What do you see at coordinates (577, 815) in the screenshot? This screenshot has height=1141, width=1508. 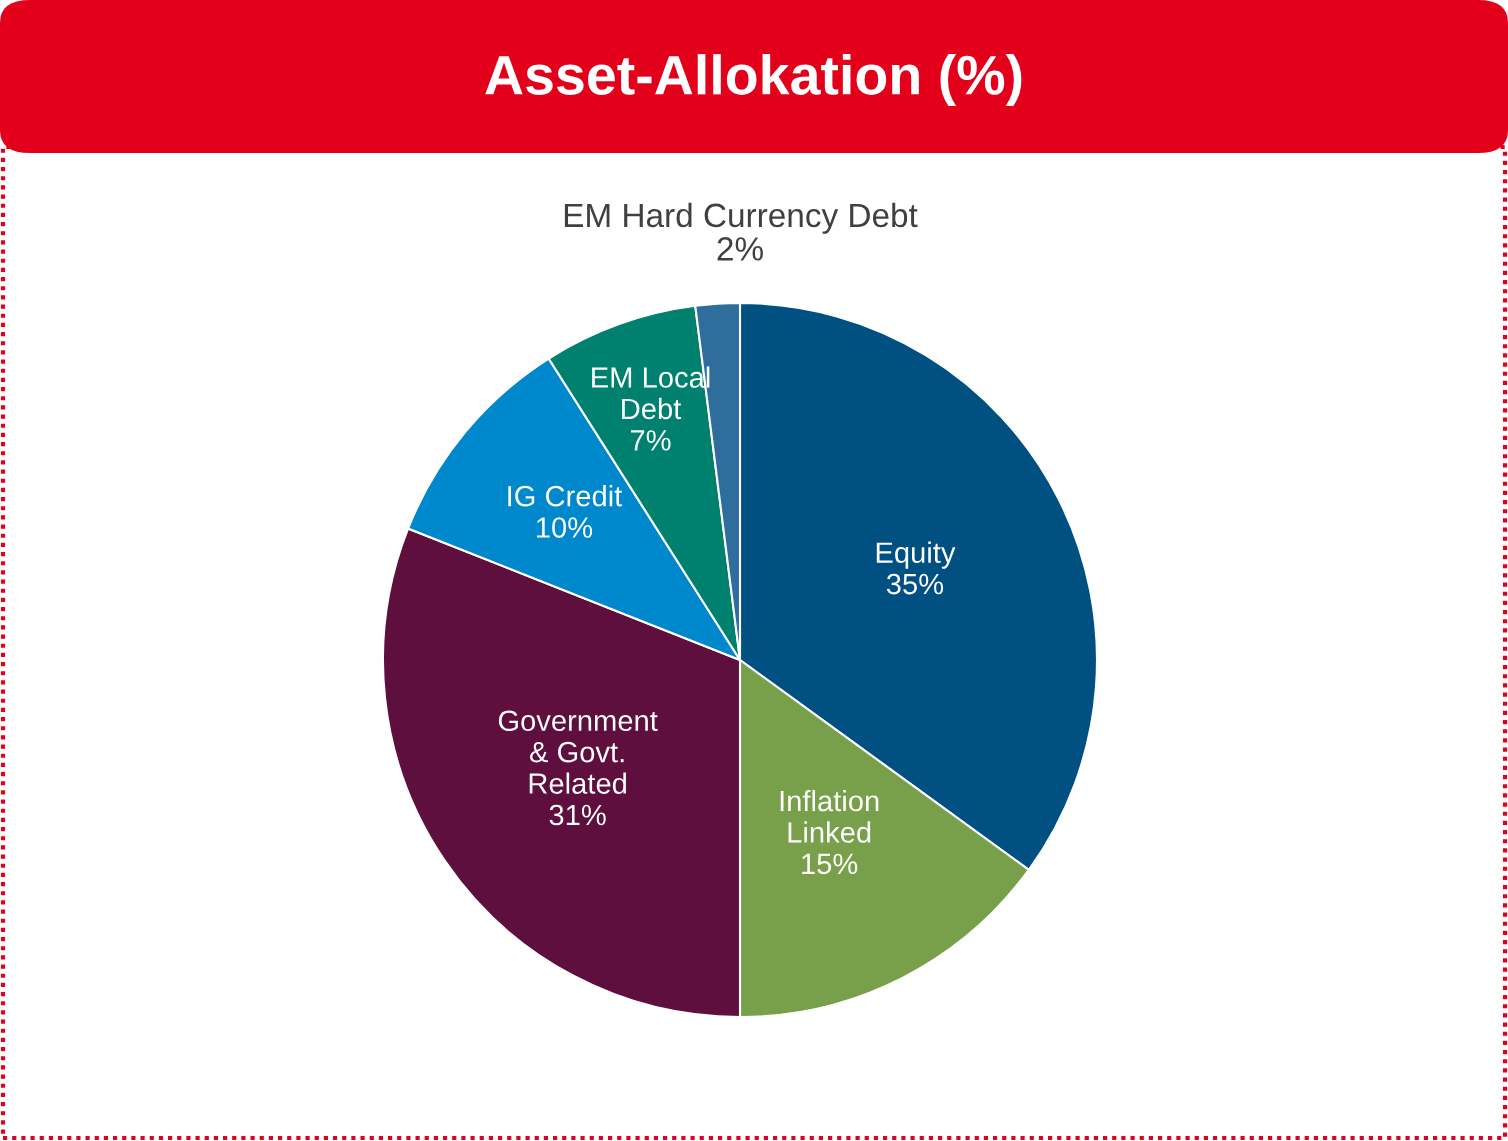 I see `data-label: 31%` at bounding box center [577, 815].